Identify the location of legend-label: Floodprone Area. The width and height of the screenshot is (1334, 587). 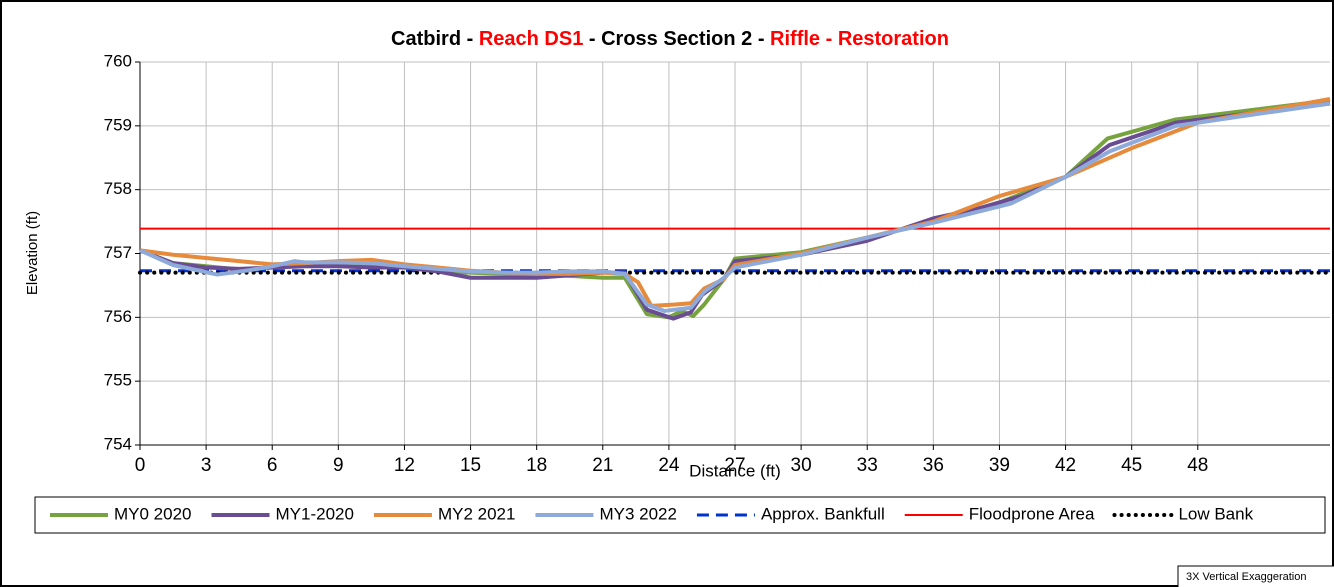
(1032, 513).